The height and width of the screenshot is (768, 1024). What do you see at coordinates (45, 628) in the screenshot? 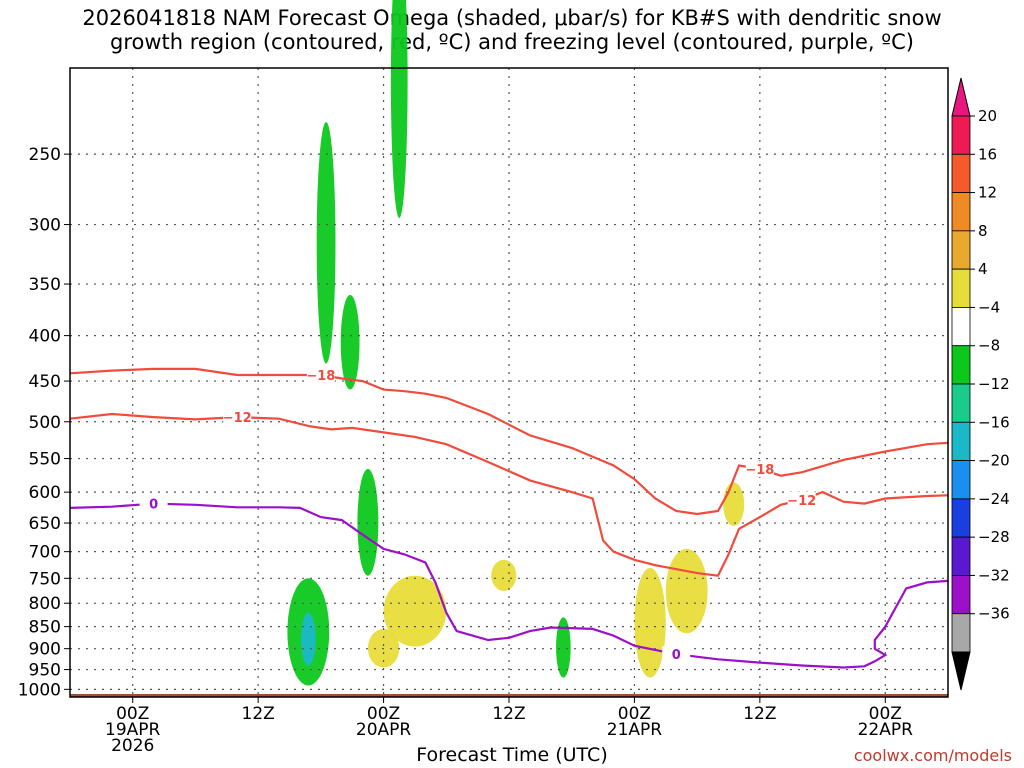
I see `y-tick-label: 850` at bounding box center [45, 628].